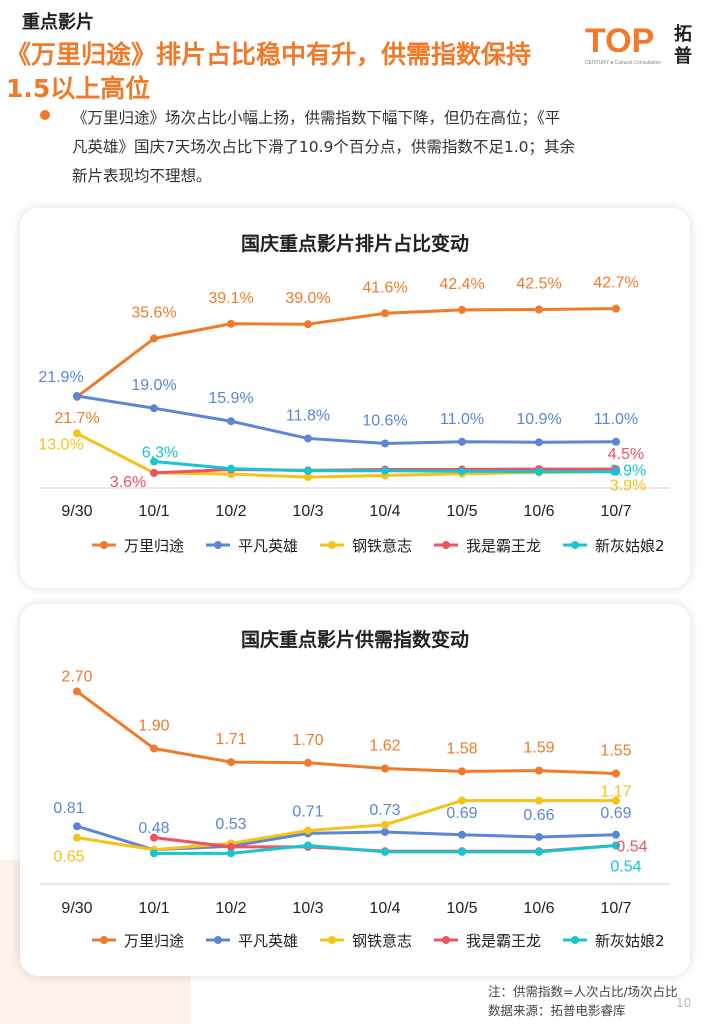 Image resolution: width=710 pixels, height=1024 pixels. I want to click on data-label: 1.62, so click(384, 745).